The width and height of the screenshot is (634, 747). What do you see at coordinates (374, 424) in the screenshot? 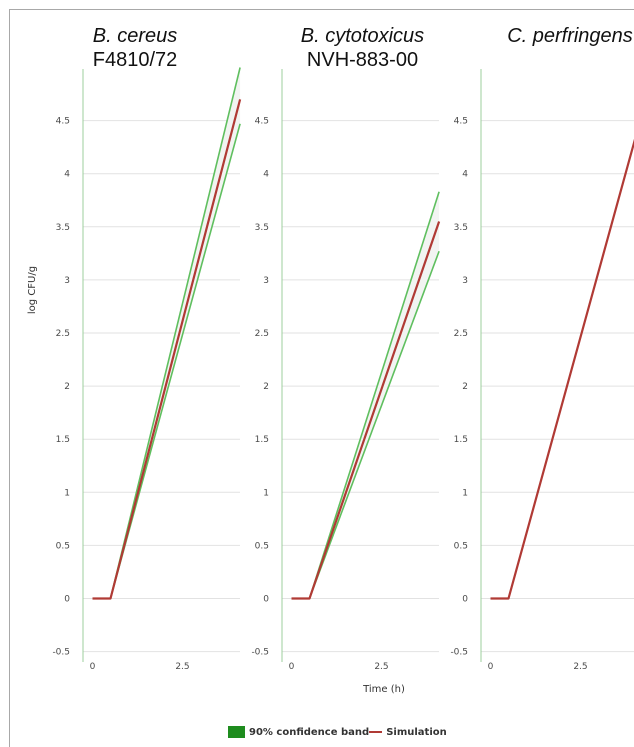
I see `series-line-90-confidence-band-lower` at bounding box center [374, 424].